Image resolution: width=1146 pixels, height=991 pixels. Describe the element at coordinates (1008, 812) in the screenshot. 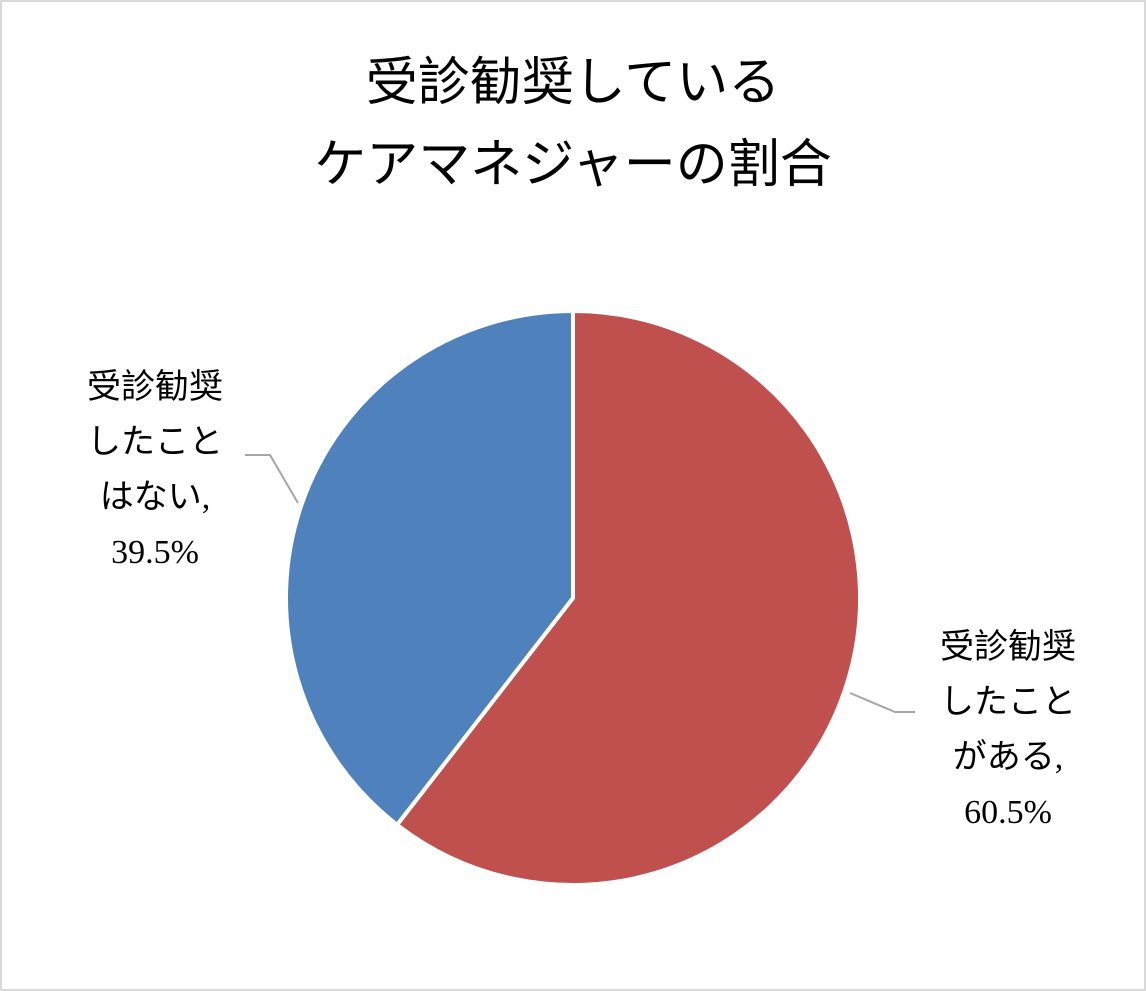

I see `value-label: 60.5%` at that location.